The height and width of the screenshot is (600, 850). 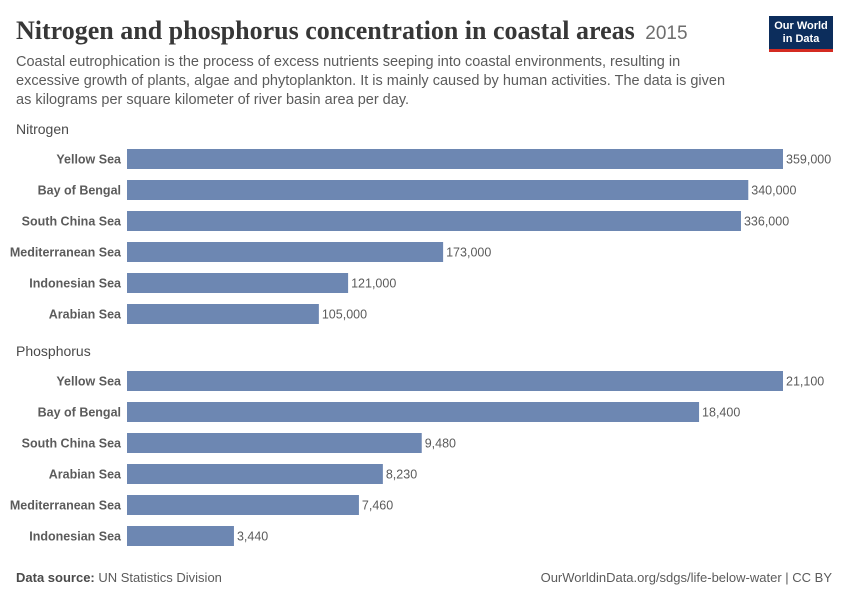 What do you see at coordinates (808, 160) in the screenshot?
I see `value-label: 359,000` at bounding box center [808, 160].